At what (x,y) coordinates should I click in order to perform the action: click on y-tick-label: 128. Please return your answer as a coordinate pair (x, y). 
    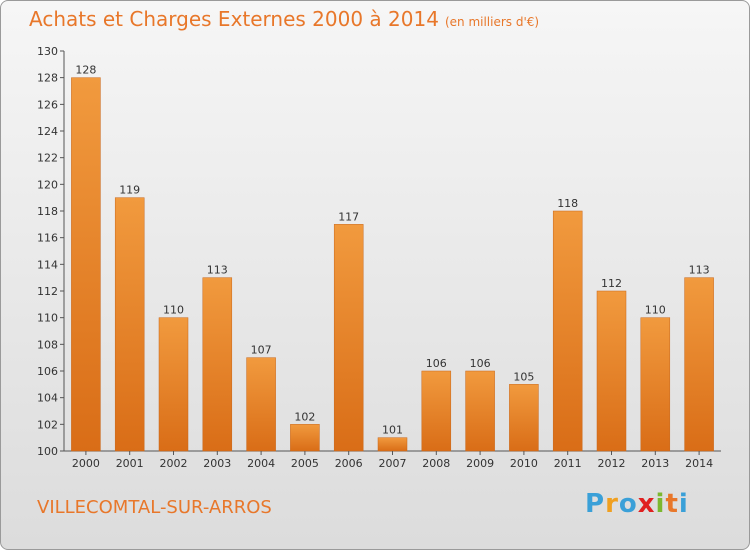
    Looking at the image, I should click on (47, 78).